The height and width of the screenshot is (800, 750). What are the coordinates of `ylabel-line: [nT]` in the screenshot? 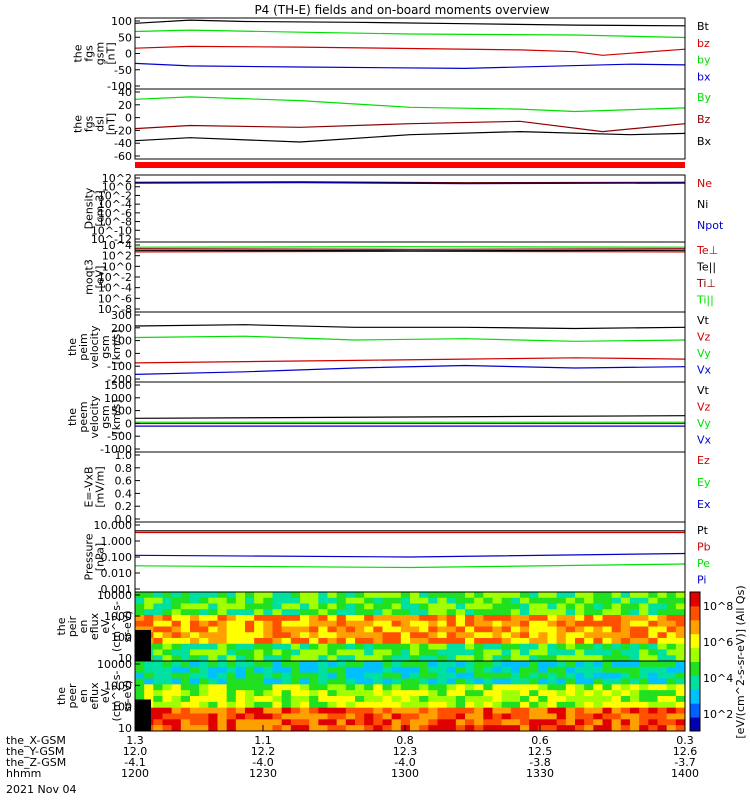 It's located at (111, 53).